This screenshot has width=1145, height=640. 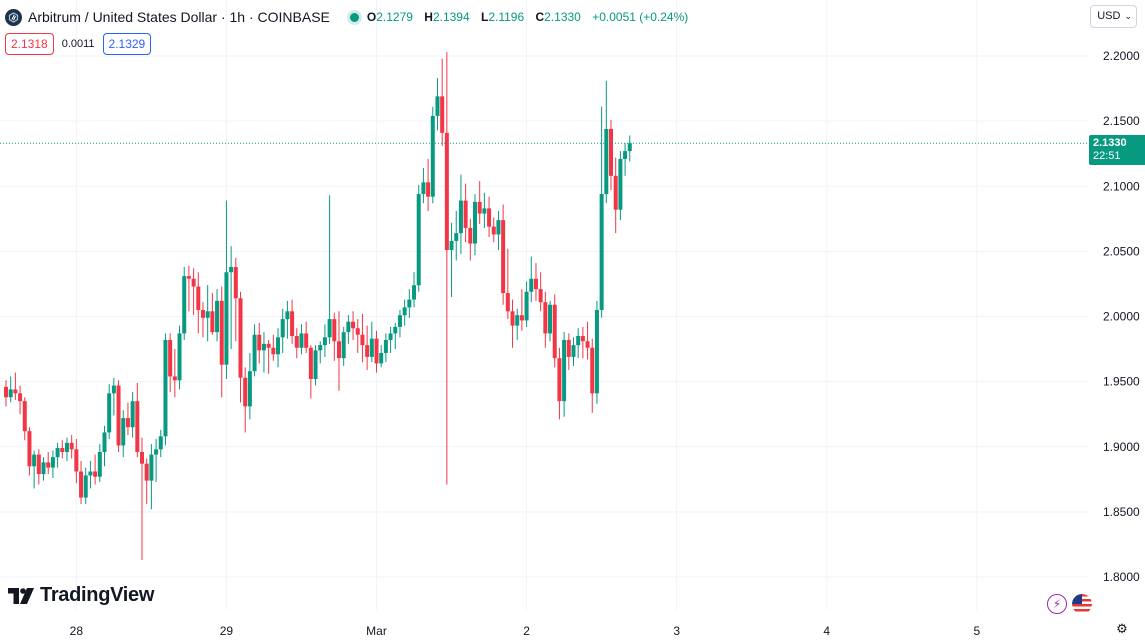 What do you see at coordinates (127, 44) in the screenshot?
I see `buy-button: 2.1329` at bounding box center [127, 44].